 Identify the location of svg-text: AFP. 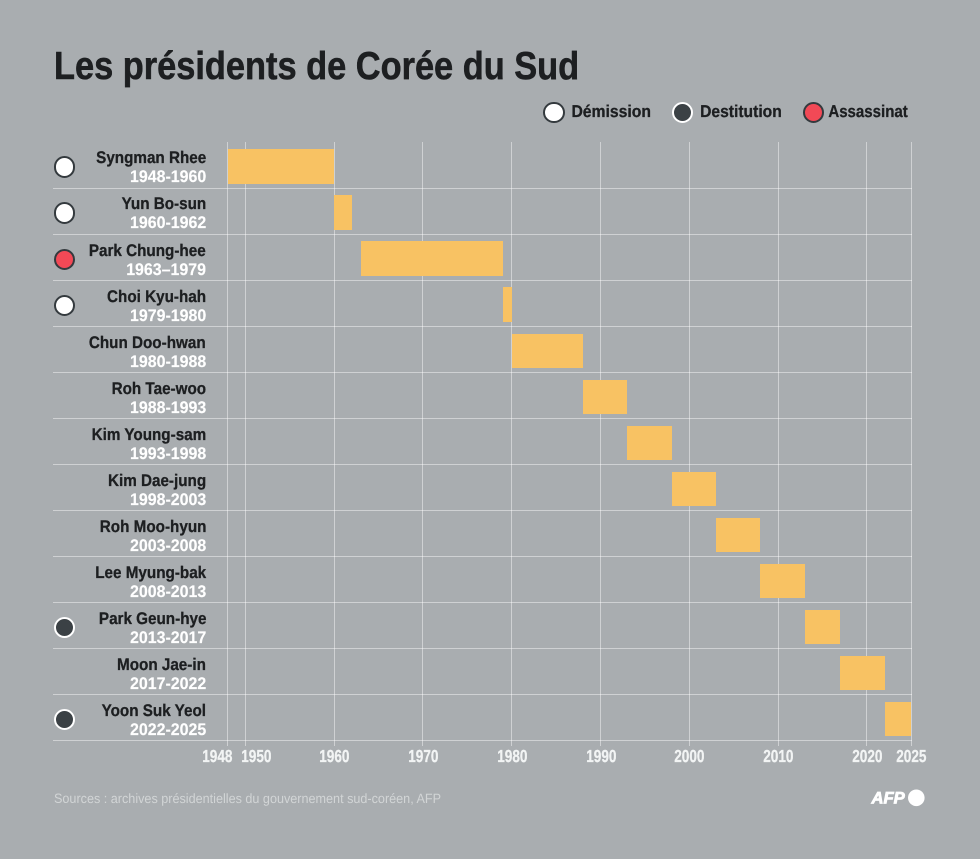
(887, 797).